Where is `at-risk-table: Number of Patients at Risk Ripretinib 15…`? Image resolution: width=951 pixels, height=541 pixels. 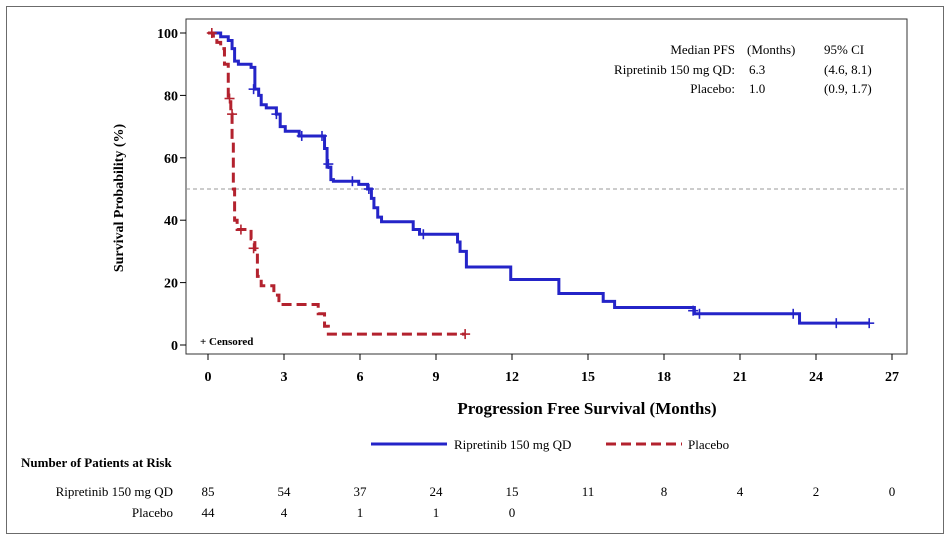
at-risk-table: Number of Patients at Risk Ripretinib 15… is located at coordinates (458, 487).